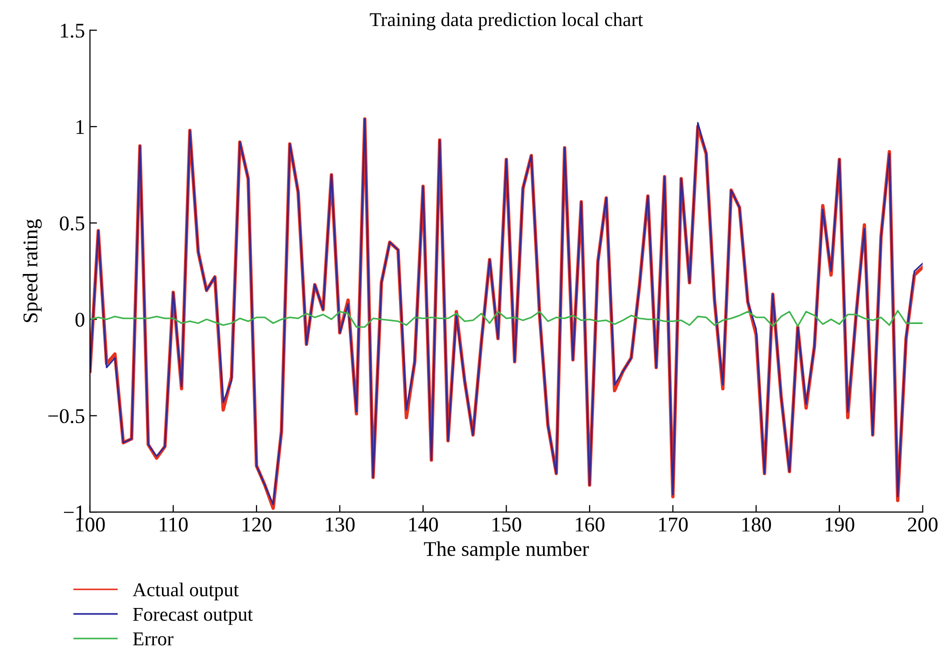  What do you see at coordinates (756, 525) in the screenshot?
I see `x-tick-label: 180` at bounding box center [756, 525].